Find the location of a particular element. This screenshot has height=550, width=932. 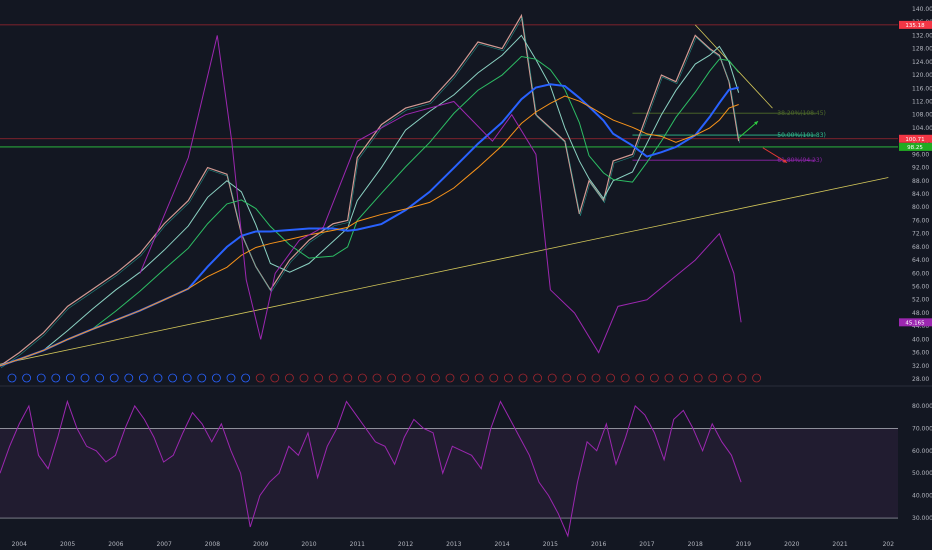

oscillator-y-tick-label: 60.0000 is located at coordinates (922, 451).